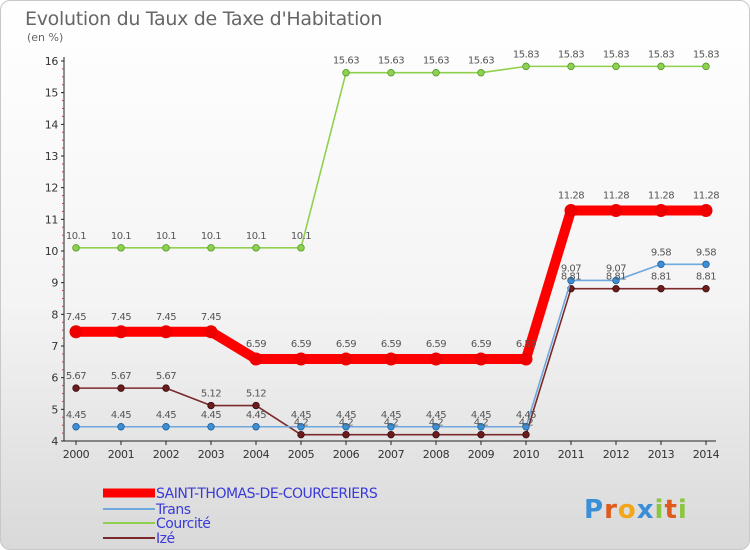 This screenshot has height=550, width=750. I want to click on x-tick-label-2012: 2012, so click(616, 454).